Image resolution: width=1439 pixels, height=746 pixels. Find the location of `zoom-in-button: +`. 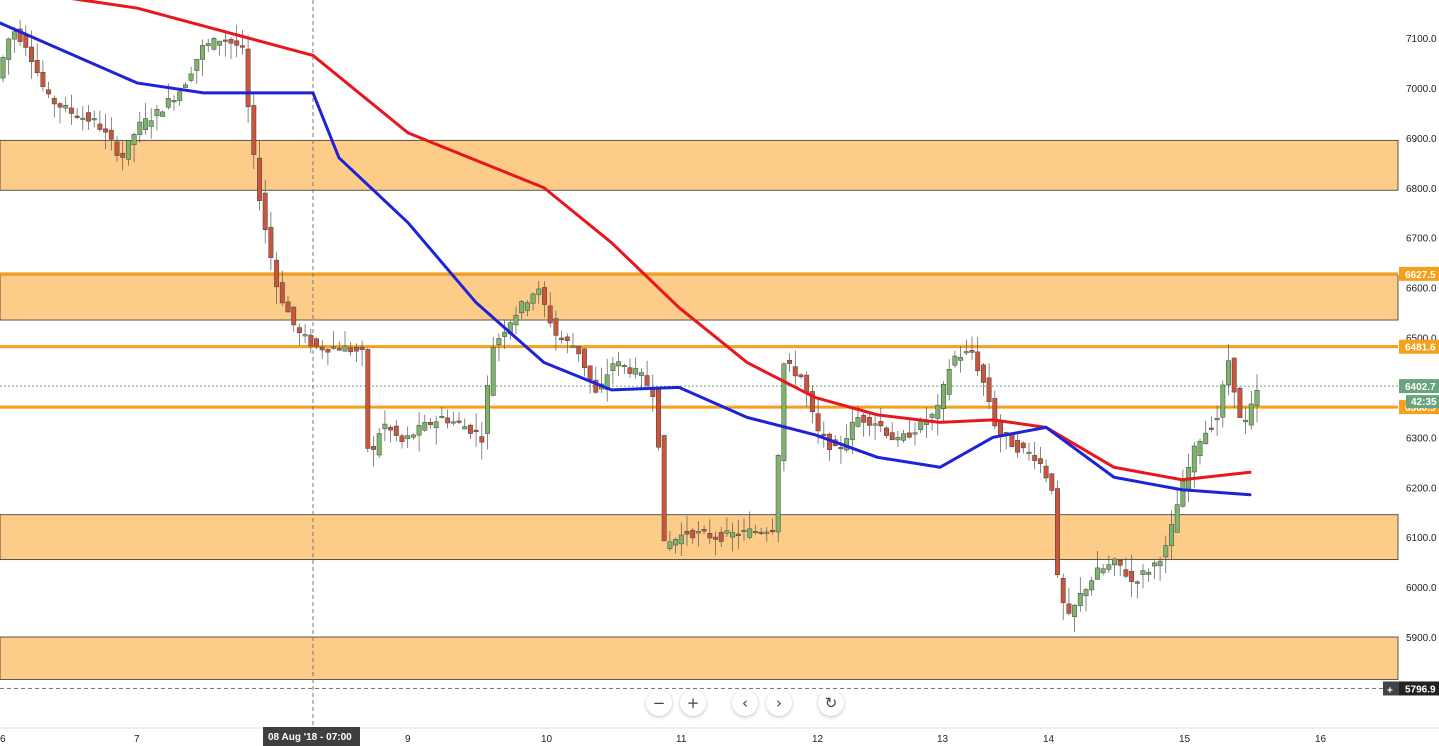

zoom-in-button: + is located at coordinates (693, 703).